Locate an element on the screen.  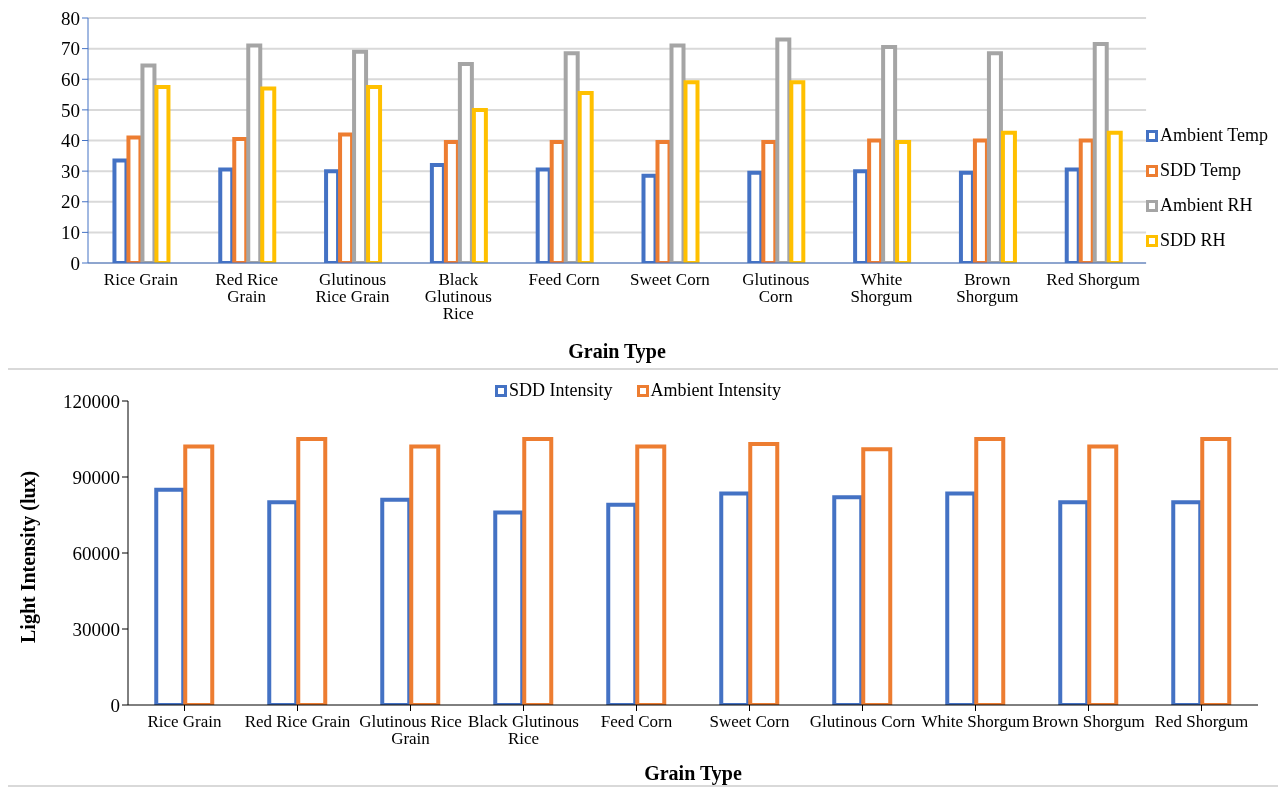
y-tick-label: 10 is located at coordinates (70, 233).